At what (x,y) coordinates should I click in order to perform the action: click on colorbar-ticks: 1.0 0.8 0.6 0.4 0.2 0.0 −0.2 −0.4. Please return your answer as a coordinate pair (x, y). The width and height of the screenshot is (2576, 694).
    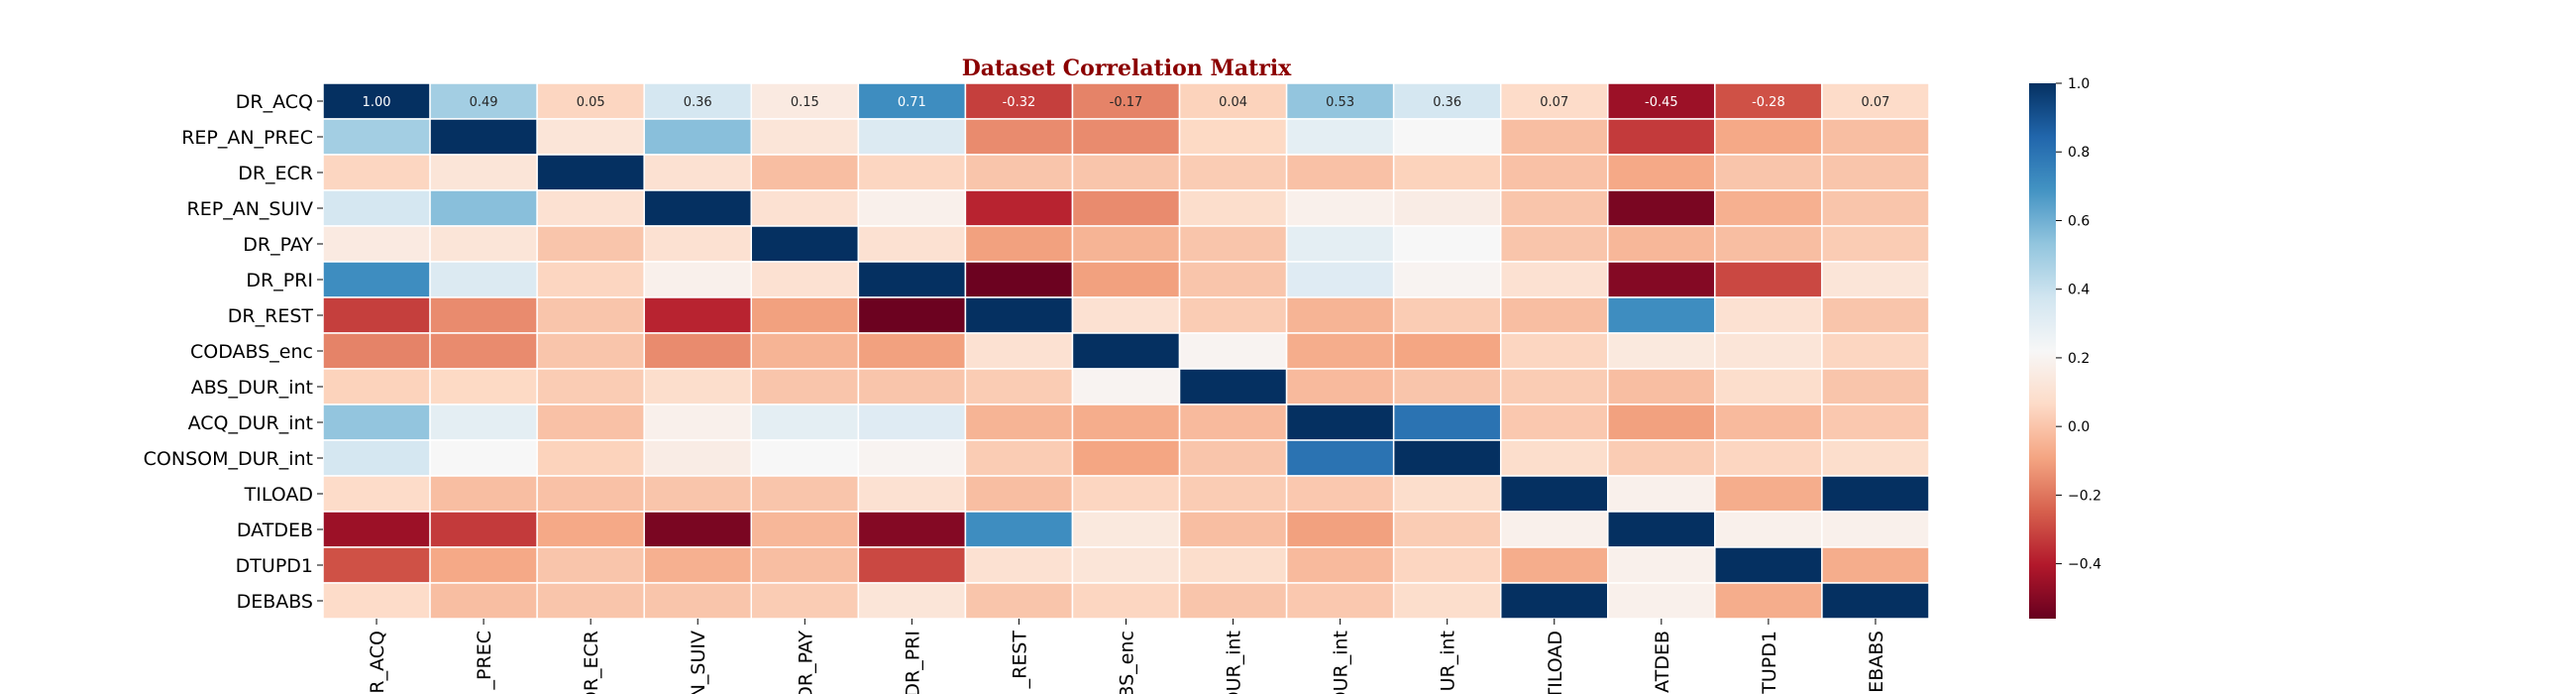
    Looking at the image, I should click on (2078, 324).